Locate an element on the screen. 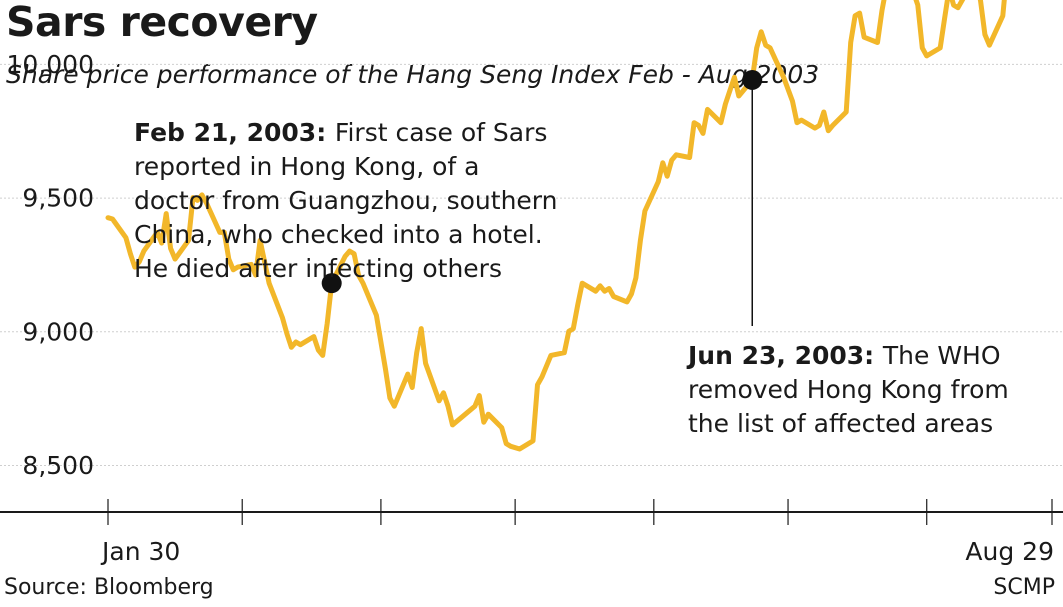 Image resolution: width=1063 pixels, height=607 pixels. annotation-text: Feb 21, 2003: First case of Sars is located at coordinates (340, 132).